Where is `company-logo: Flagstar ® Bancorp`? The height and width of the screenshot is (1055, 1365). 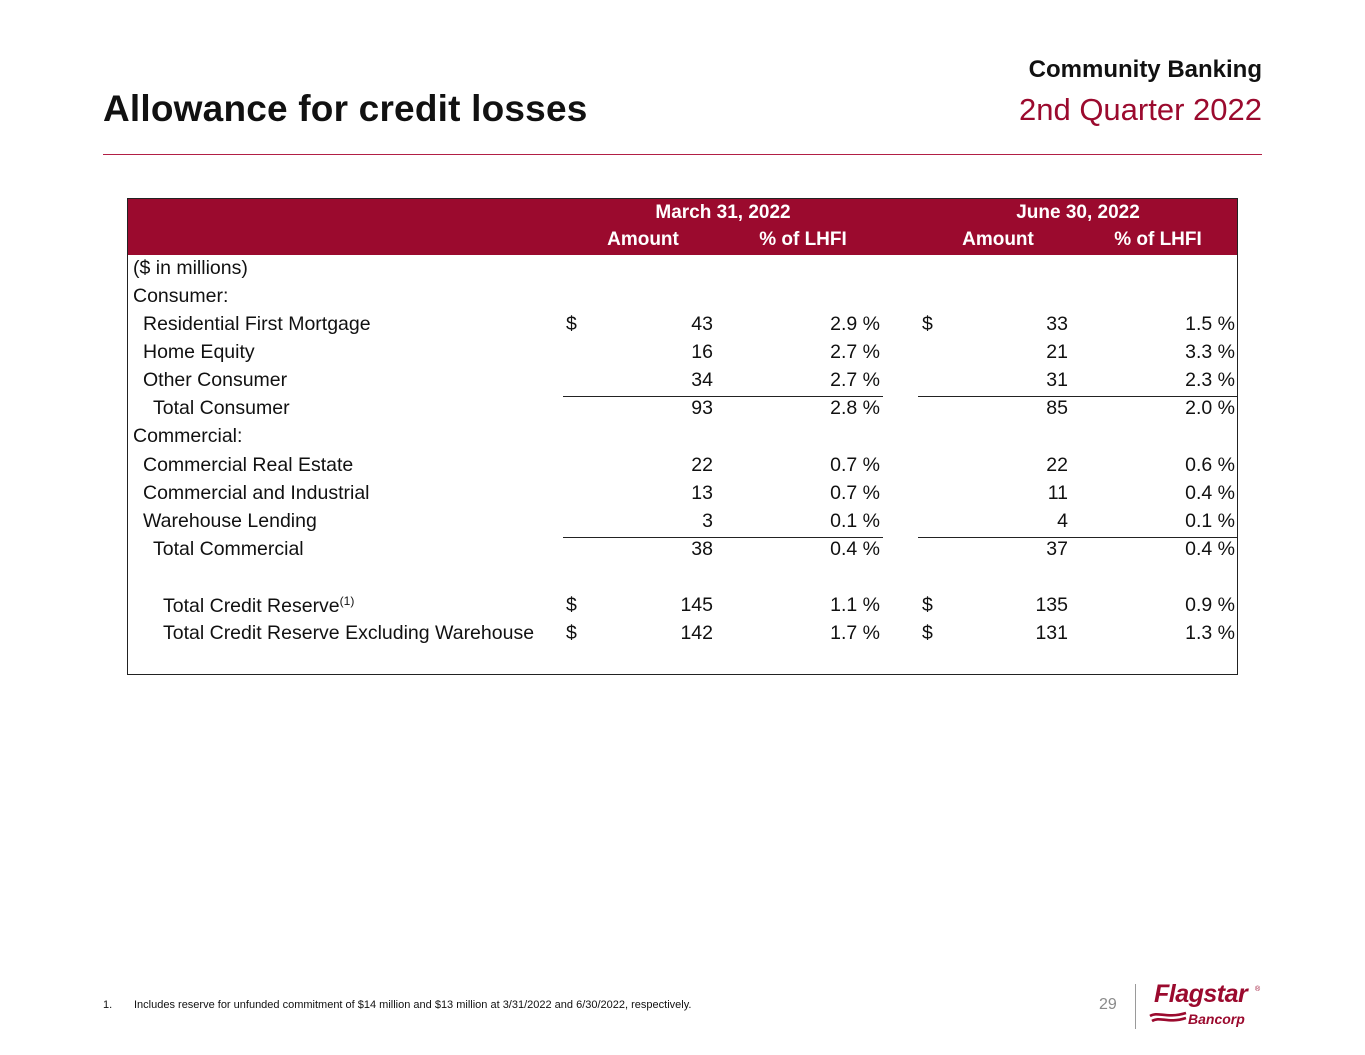
company-logo: Flagstar ® Bancorp is located at coordinates (1205, 1006).